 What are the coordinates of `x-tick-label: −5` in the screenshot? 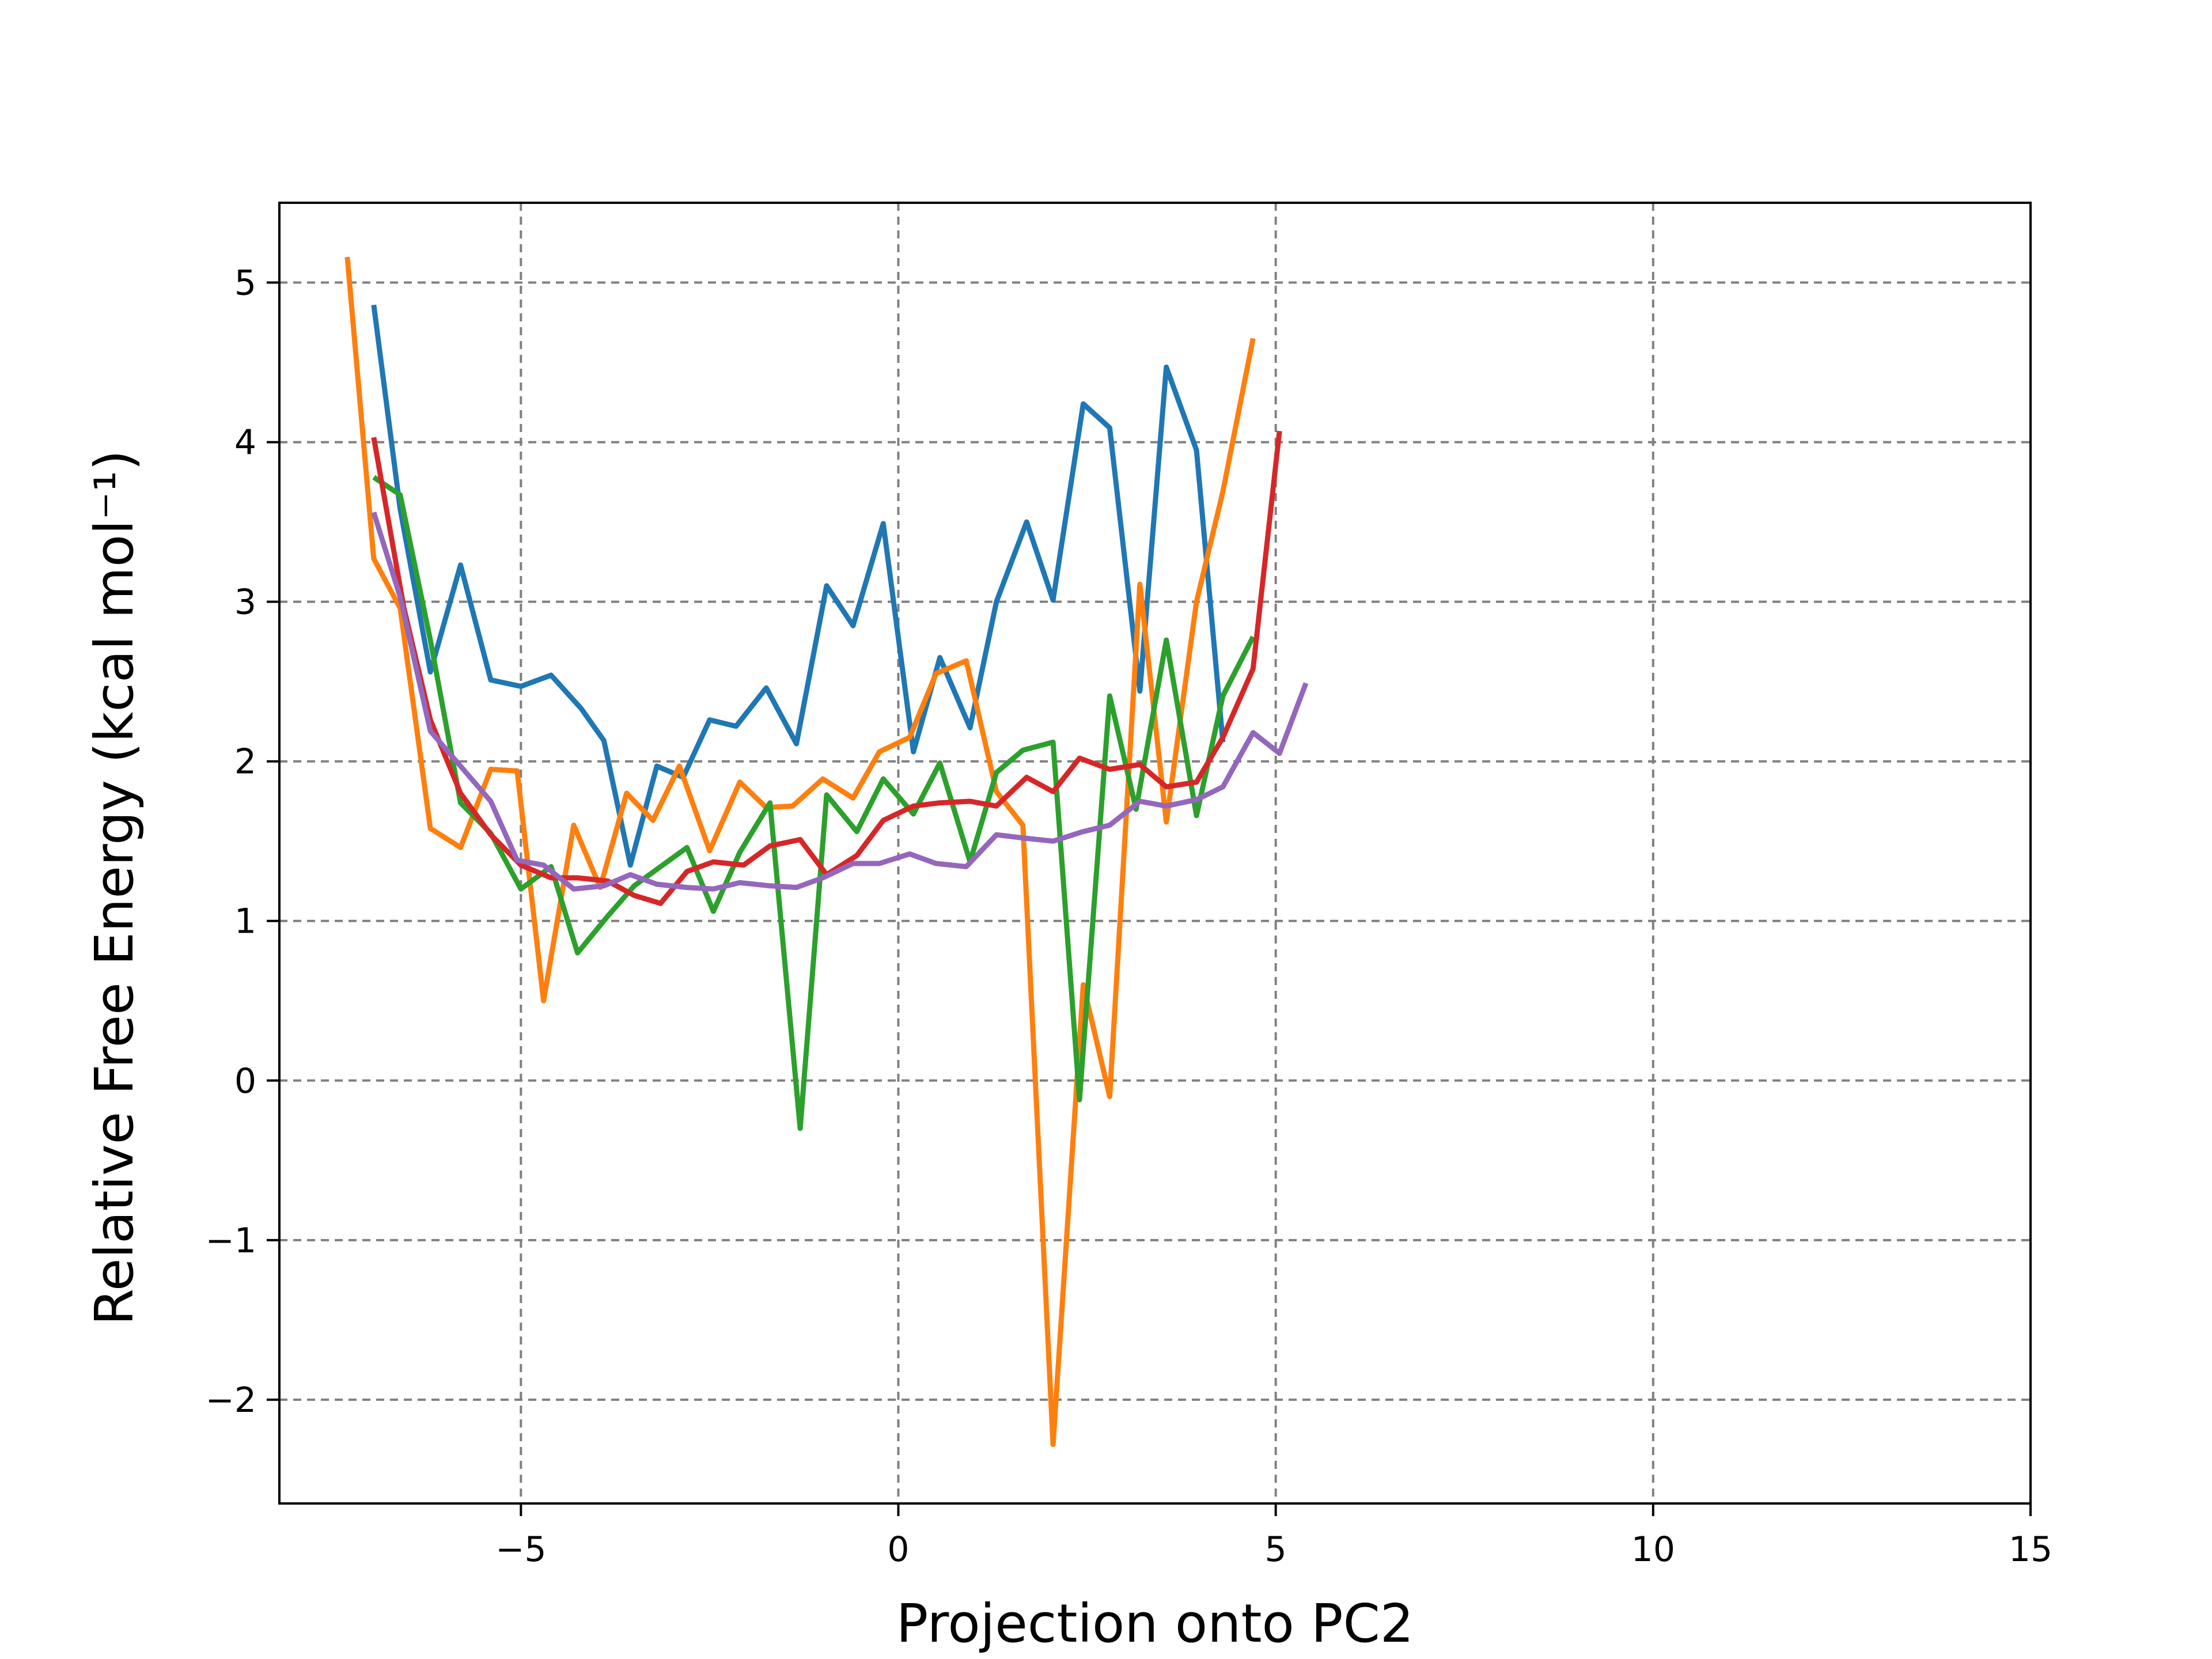 It's located at (520, 1549).